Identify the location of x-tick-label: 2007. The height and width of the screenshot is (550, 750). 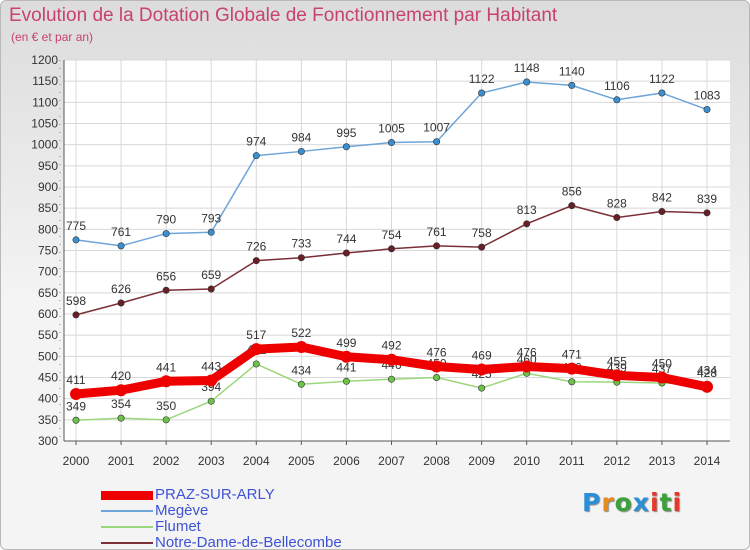
(391, 461).